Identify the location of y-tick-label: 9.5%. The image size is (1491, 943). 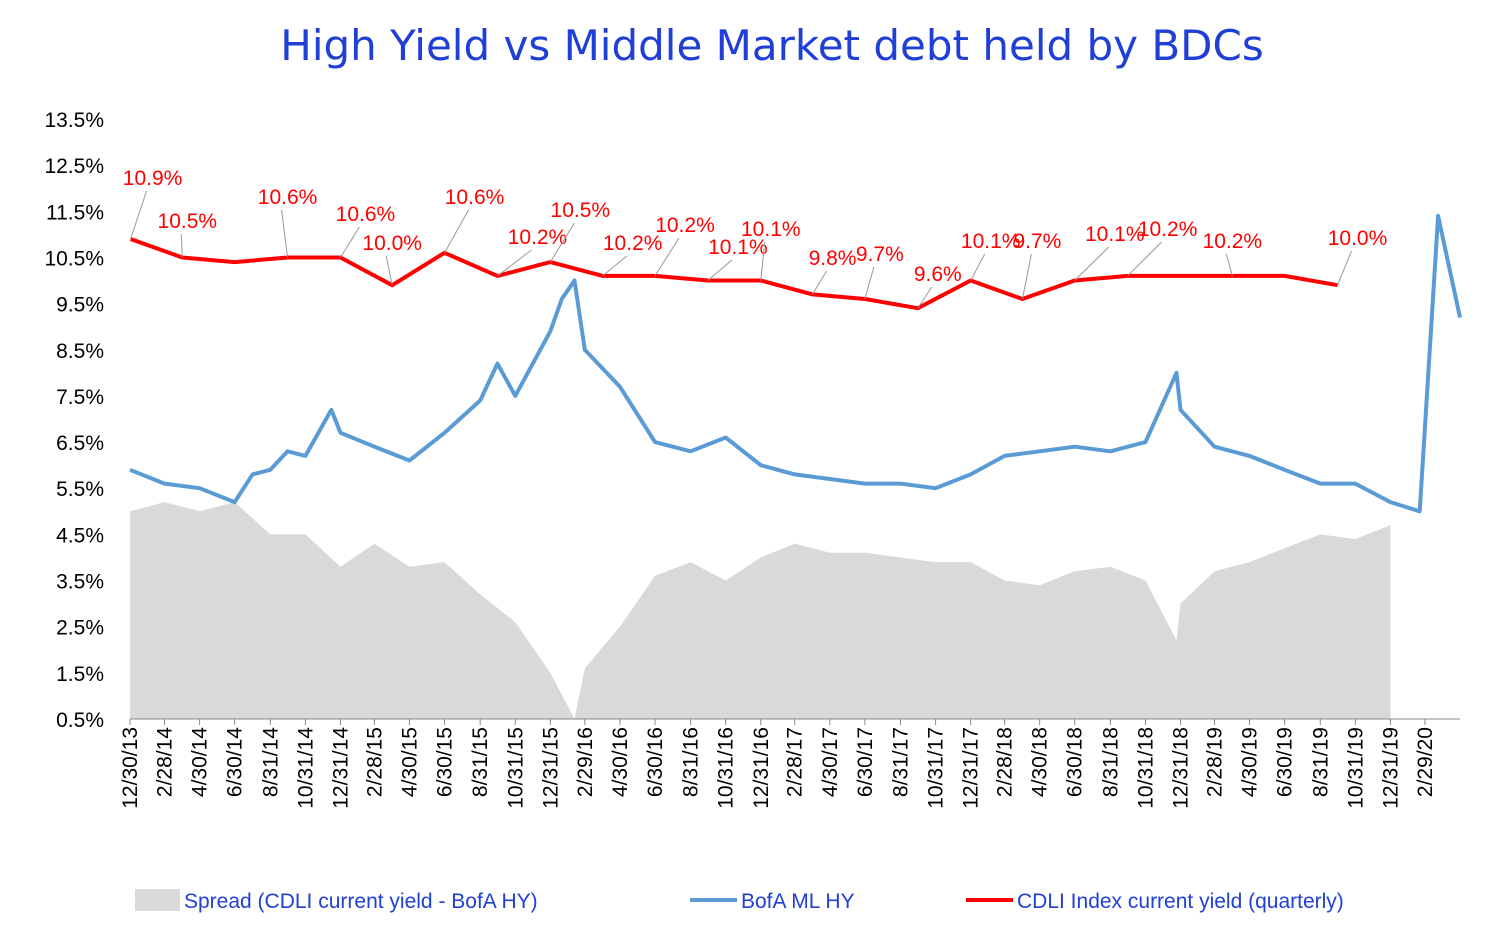
(80, 305).